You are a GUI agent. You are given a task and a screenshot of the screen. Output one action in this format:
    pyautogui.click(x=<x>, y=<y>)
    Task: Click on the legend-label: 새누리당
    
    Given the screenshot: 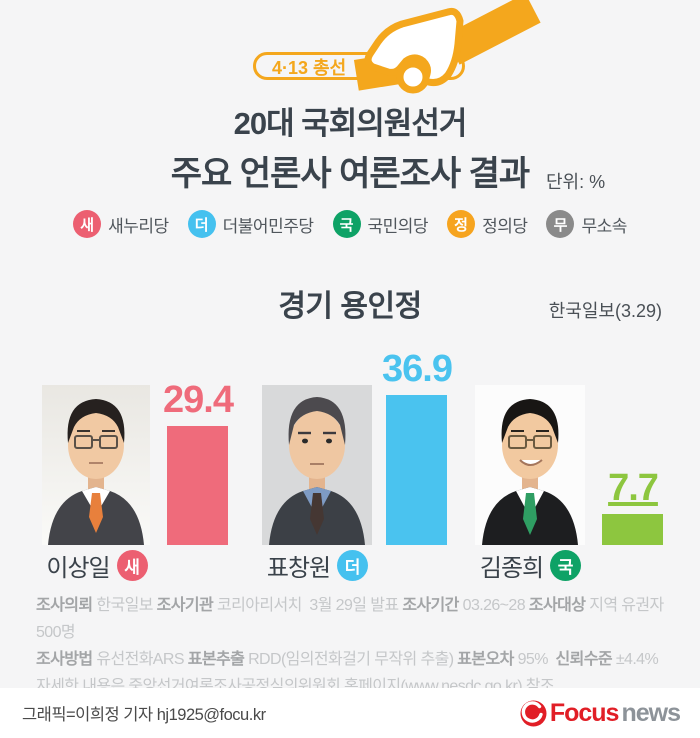 What is the action you would take?
    pyautogui.click(x=138, y=226)
    